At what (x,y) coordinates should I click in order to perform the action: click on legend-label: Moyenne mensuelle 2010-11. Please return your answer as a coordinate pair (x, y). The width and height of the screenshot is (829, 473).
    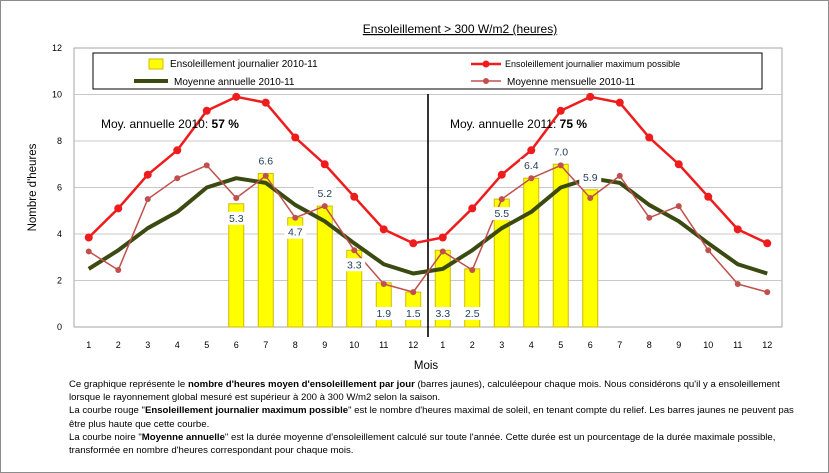
    Looking at the image, I should click on (571, 82).